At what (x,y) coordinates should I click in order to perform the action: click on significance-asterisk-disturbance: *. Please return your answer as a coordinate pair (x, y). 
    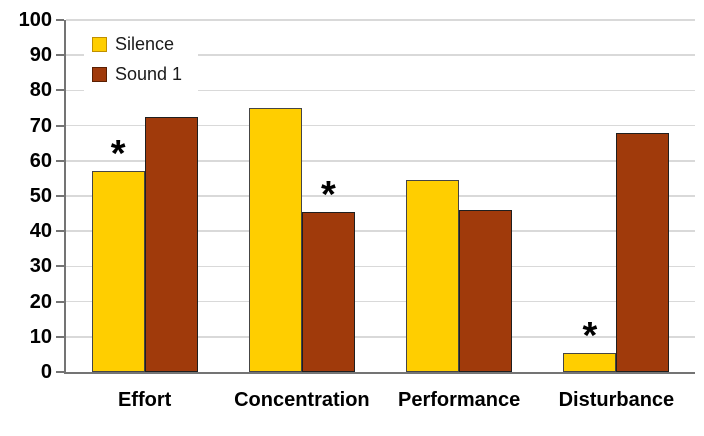
    Looking at the image, I should click on (590, 335).